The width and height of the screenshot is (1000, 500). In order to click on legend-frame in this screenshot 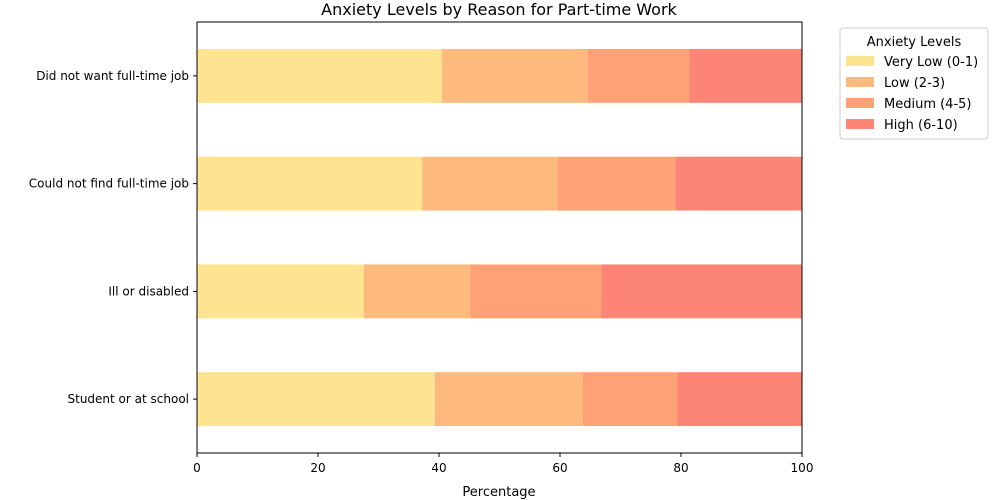, I will do `click(914, 83)`.